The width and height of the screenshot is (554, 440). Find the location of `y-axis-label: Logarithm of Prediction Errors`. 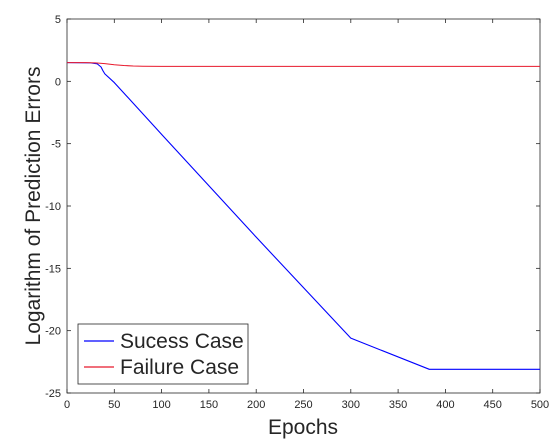

y-axis-label: Logarithm of Prediction Errors is located at coordinates (33, 206).